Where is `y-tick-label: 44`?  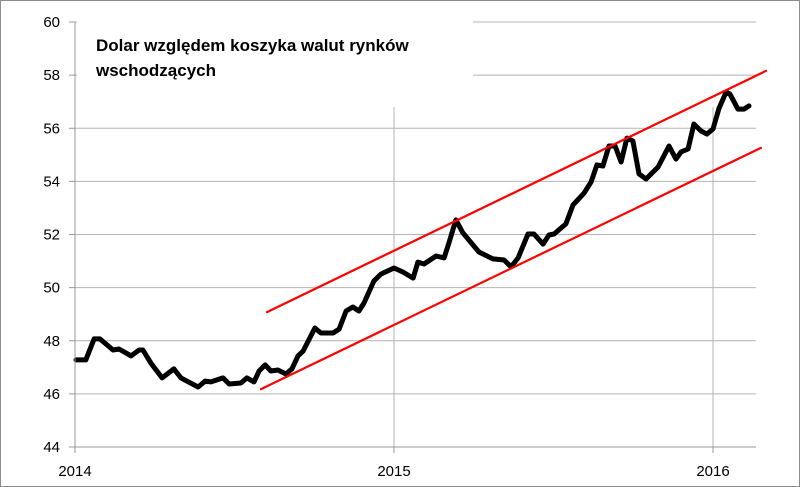 y-tick-label: 44 is located at coordinates (51, 447).